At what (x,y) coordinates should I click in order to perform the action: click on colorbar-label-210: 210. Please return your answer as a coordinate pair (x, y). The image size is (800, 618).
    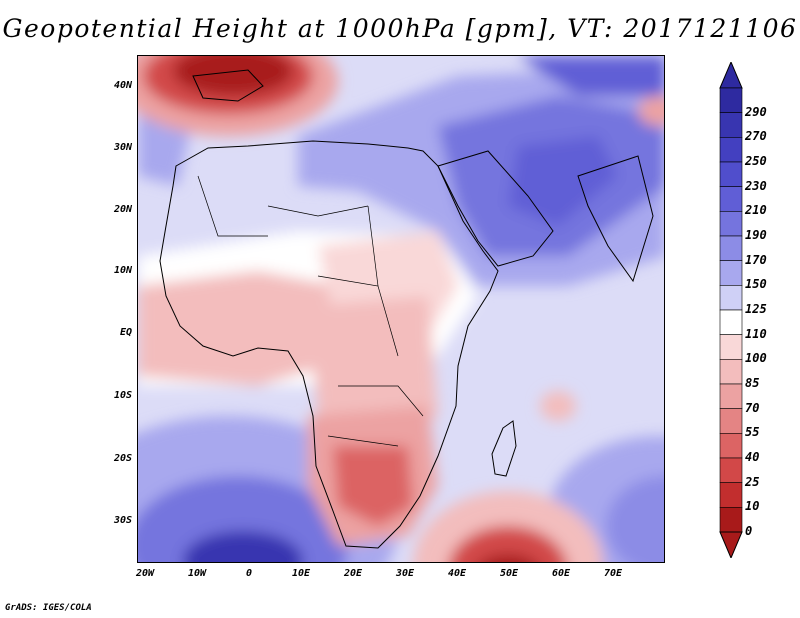
    Looking at the image, I should click on (756, 210).